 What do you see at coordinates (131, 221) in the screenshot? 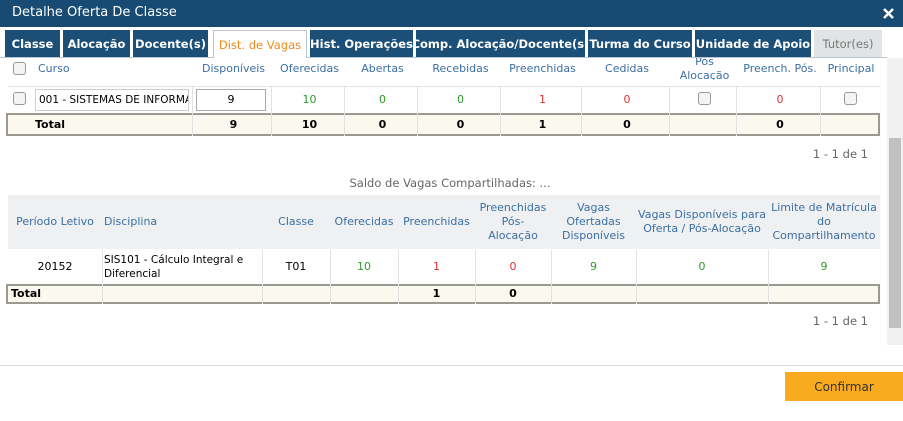
I see `column-header: Disciplina` at bounding box center [131, 221].